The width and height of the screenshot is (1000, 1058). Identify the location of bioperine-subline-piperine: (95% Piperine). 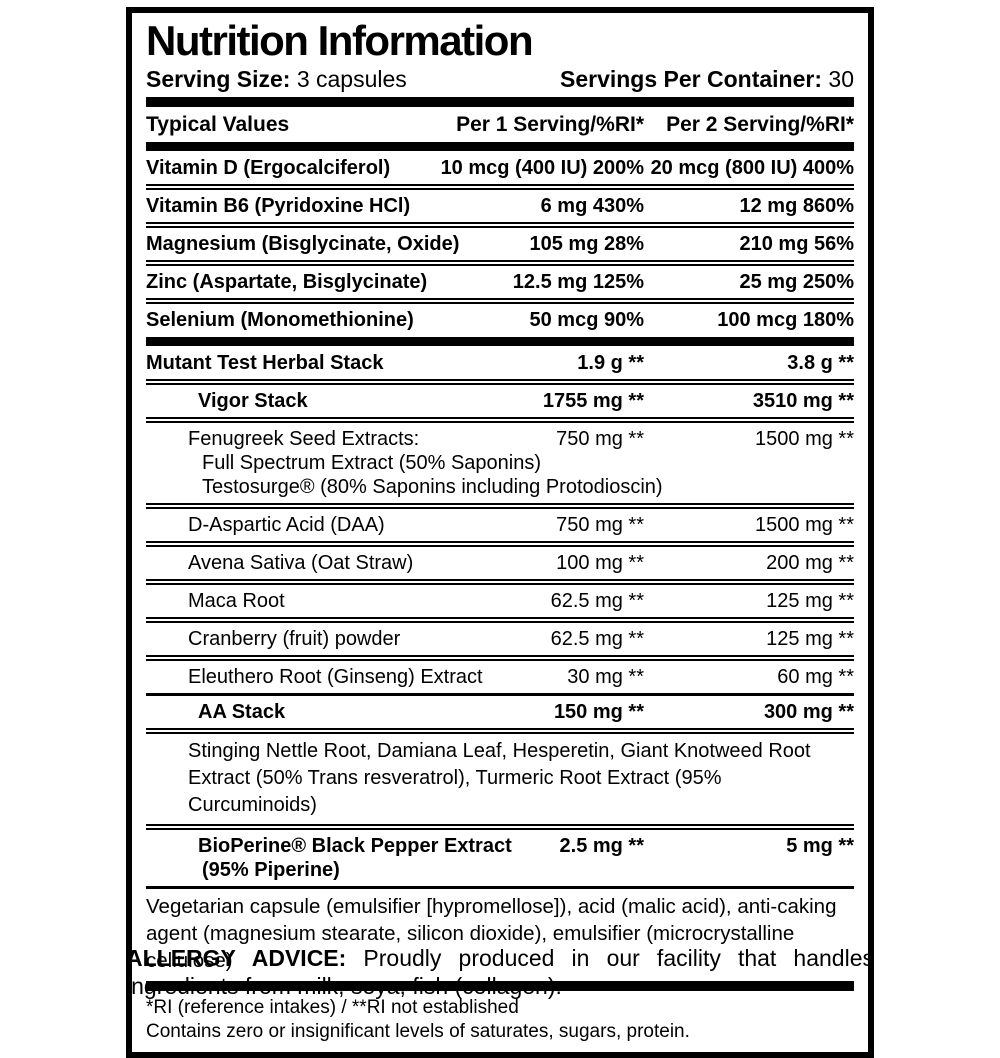
(271, 870).